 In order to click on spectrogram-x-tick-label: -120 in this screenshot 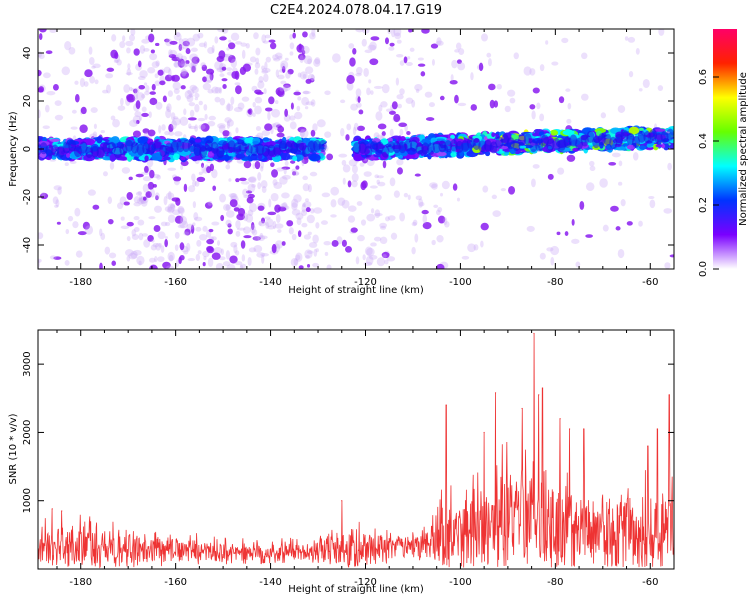, I will do `click(365, 282)`.